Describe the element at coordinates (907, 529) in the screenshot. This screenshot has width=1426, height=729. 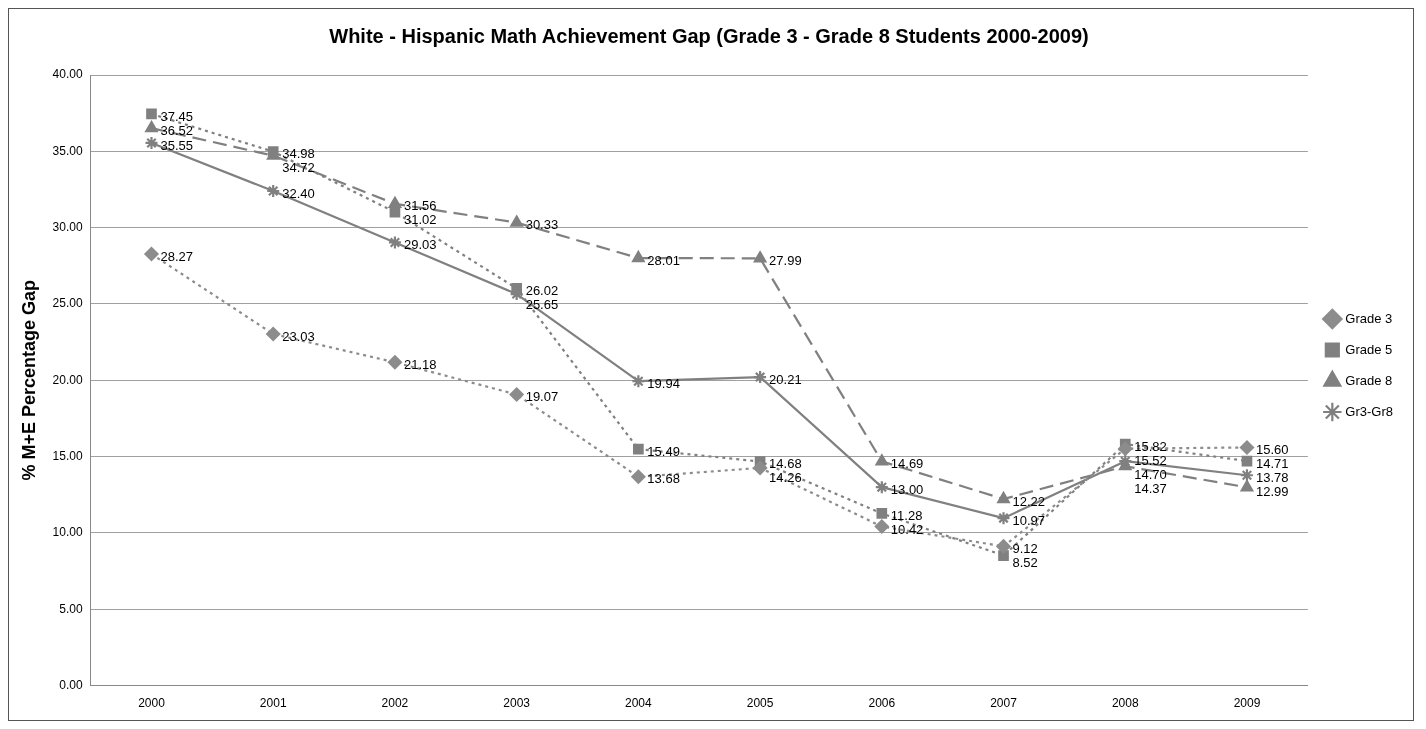
I see `data-label: 10.42` at that location.